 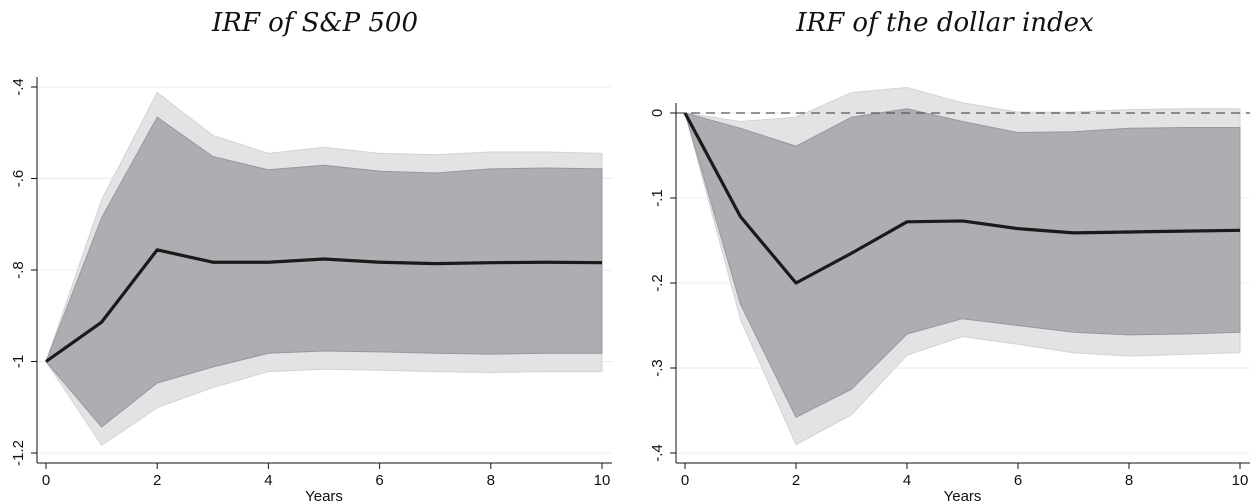 What do you see at coordinates (657, 283) in the screenshot?
I see `y-tick-label: -.2` at bounding box center [657, 283].